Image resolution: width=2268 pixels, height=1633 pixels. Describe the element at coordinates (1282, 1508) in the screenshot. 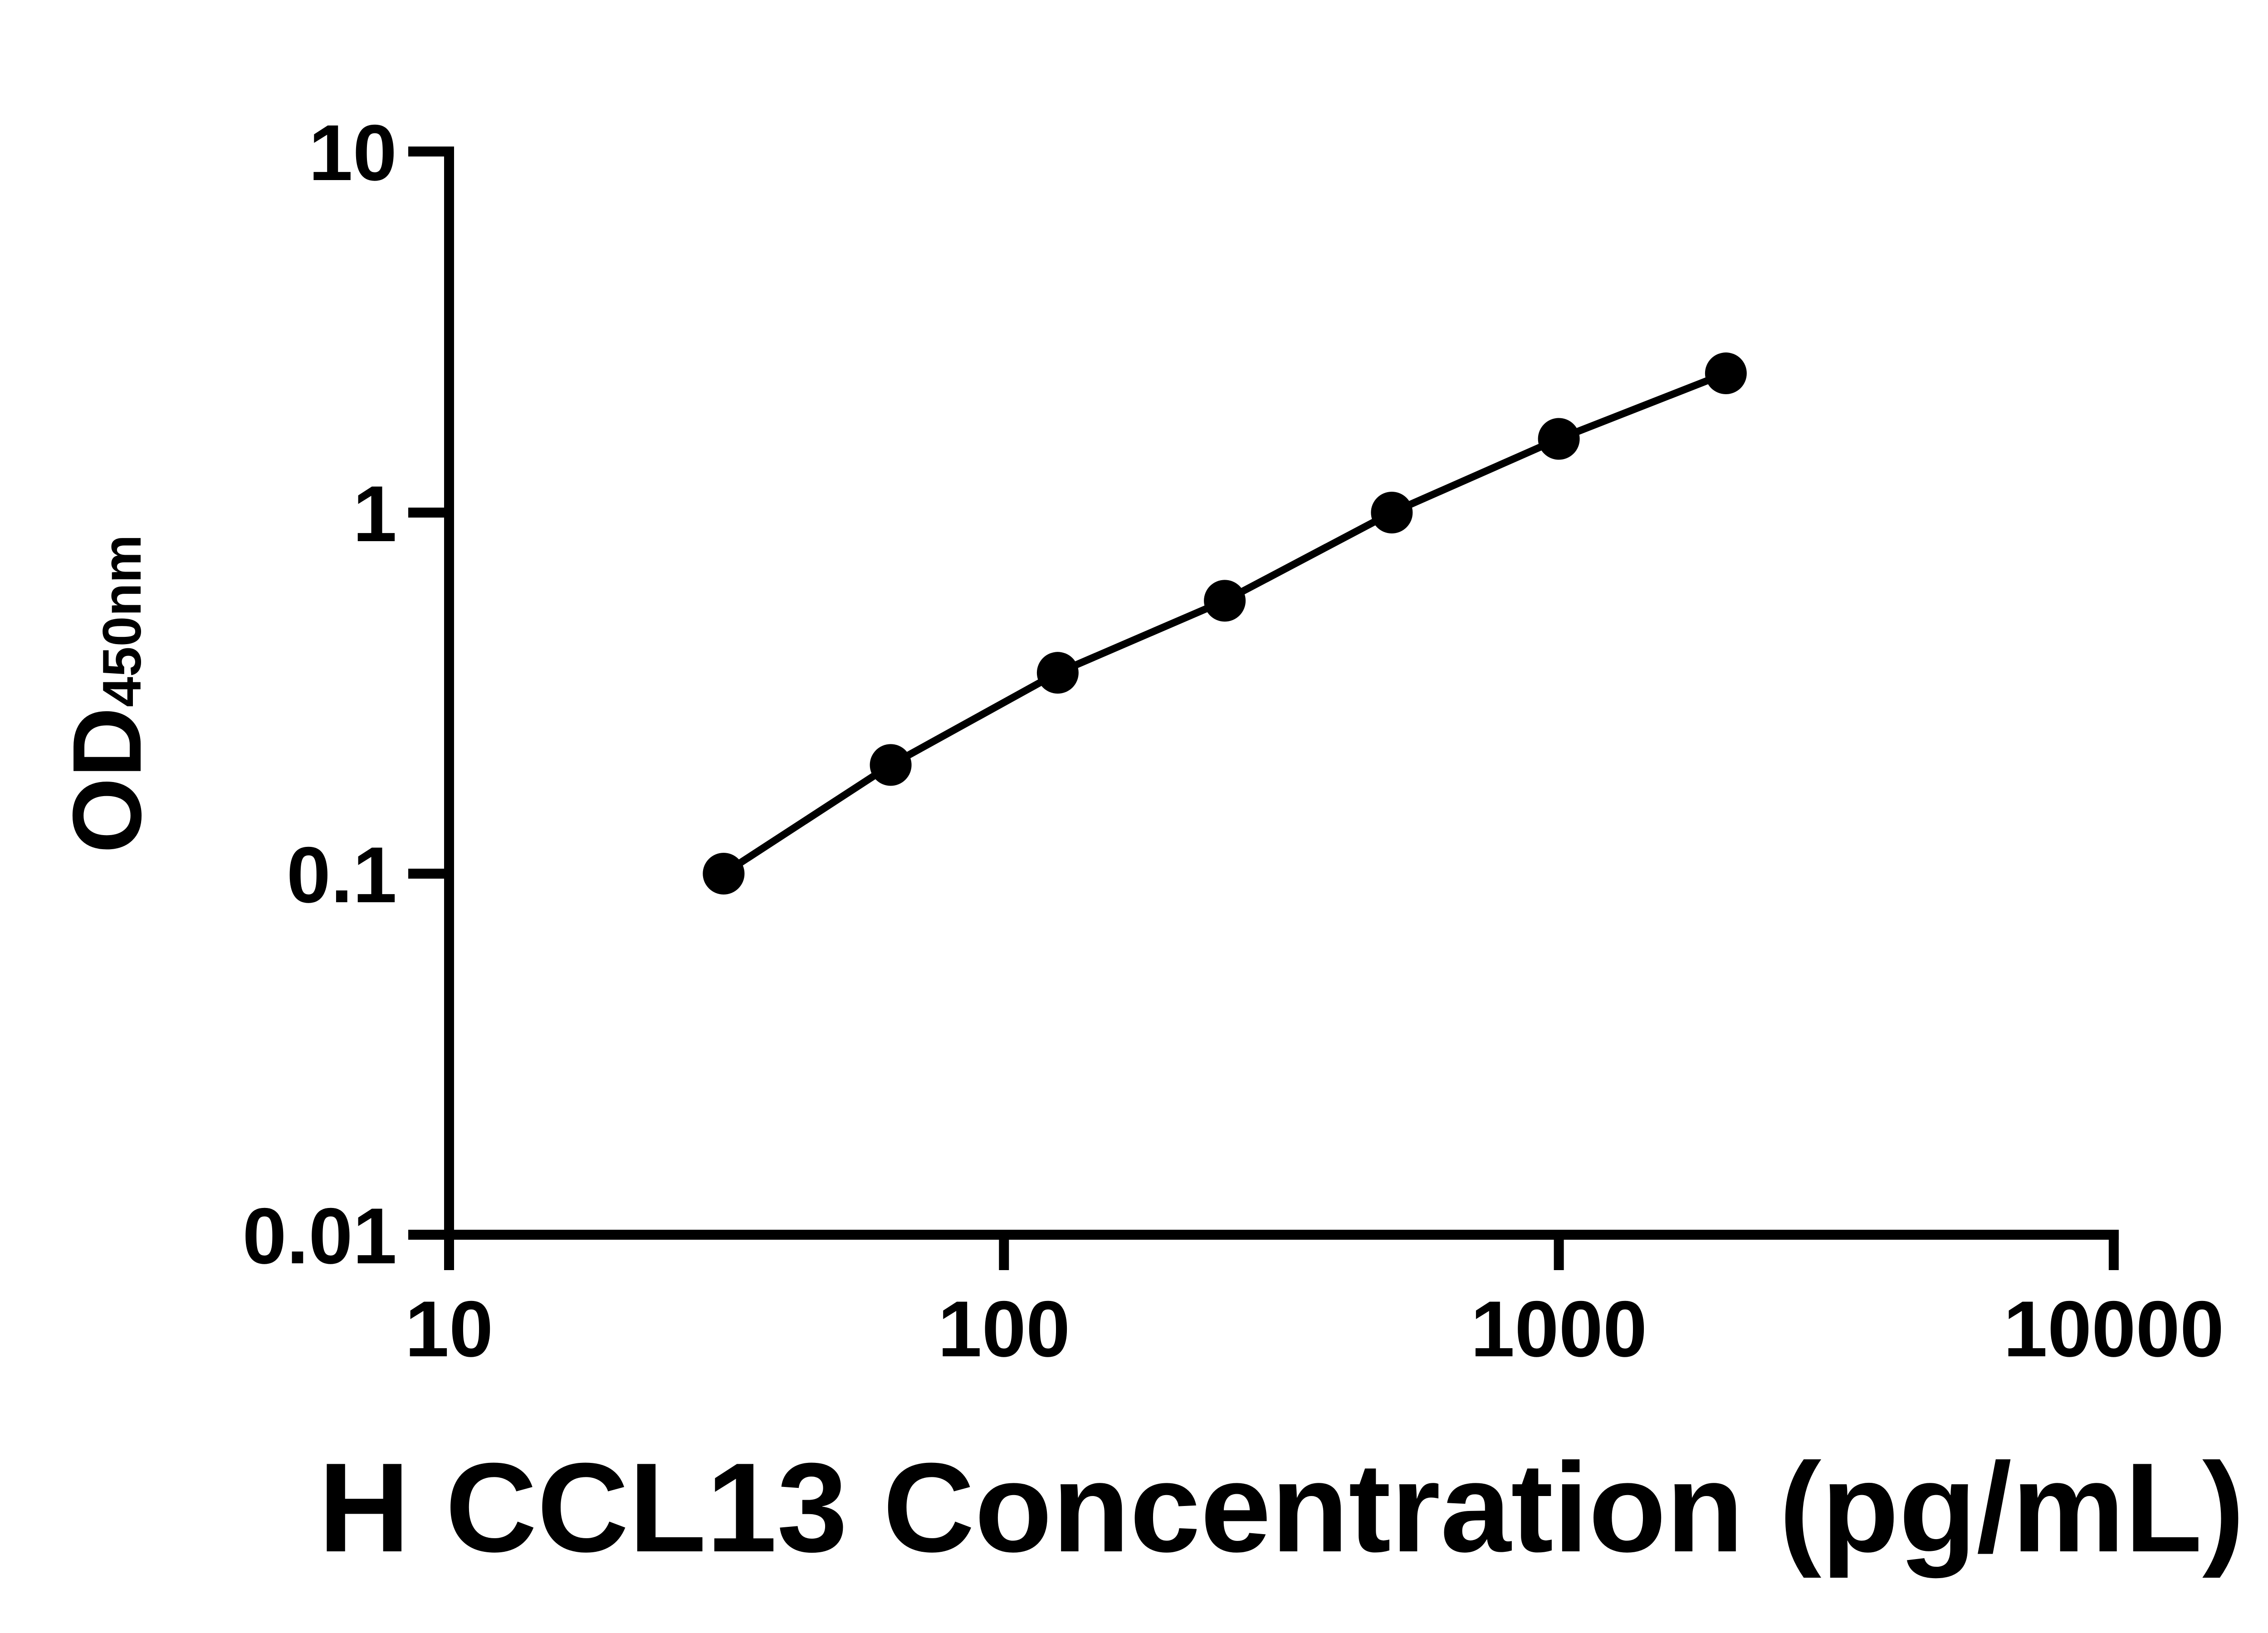

I see `x-axis-title: H CCL13 Concentration (pg/mL)` at that location.